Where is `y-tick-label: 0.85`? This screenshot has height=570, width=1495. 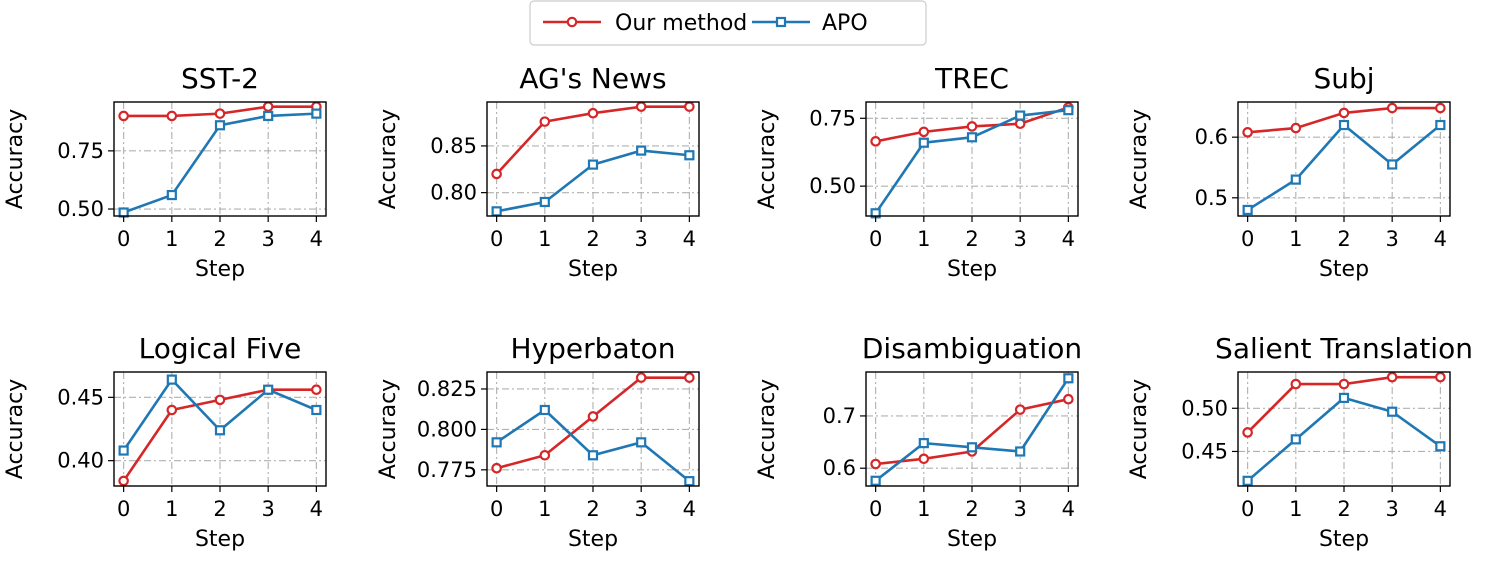 y-tick-label: 0.85 is located at coordinates (453, 146).